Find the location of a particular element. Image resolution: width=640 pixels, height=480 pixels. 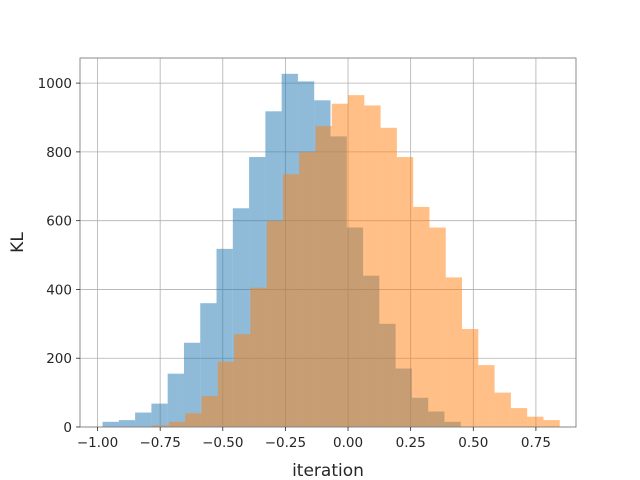

y-tick-label: 600 is located at coordinates (59, 222).